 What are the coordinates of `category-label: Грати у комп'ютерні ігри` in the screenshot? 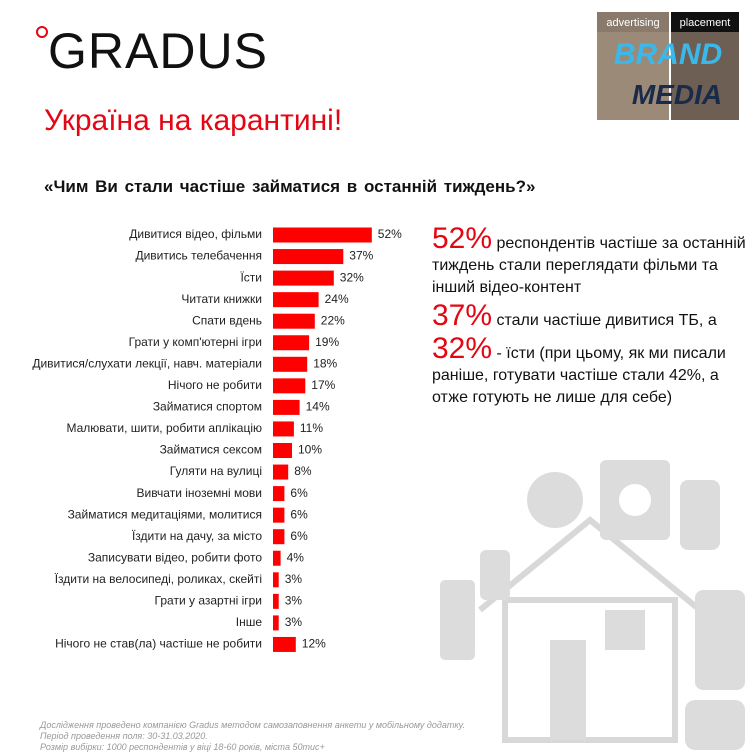 It's located at (195, 342).